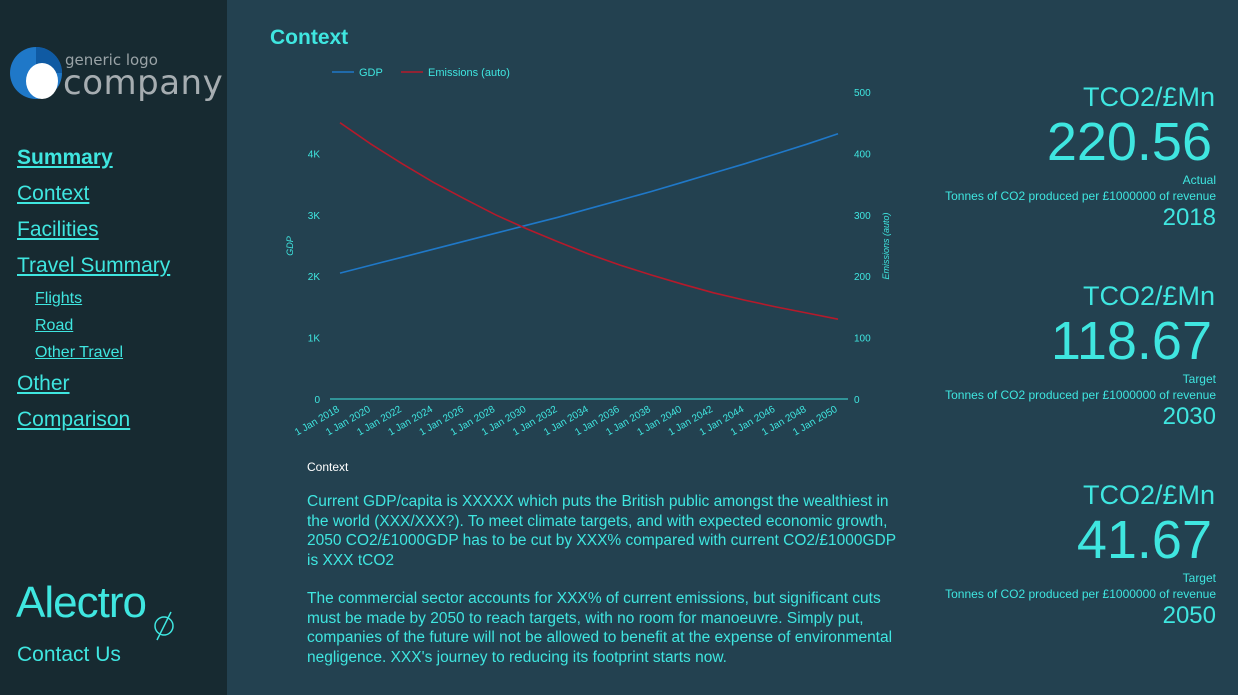 This screenshot has height=695, width=1238. What do you see at coordinates (94, 265) in the screenshot?
I see `nav-travel-summary: Travel Summary` at bounding box center [94, 265].